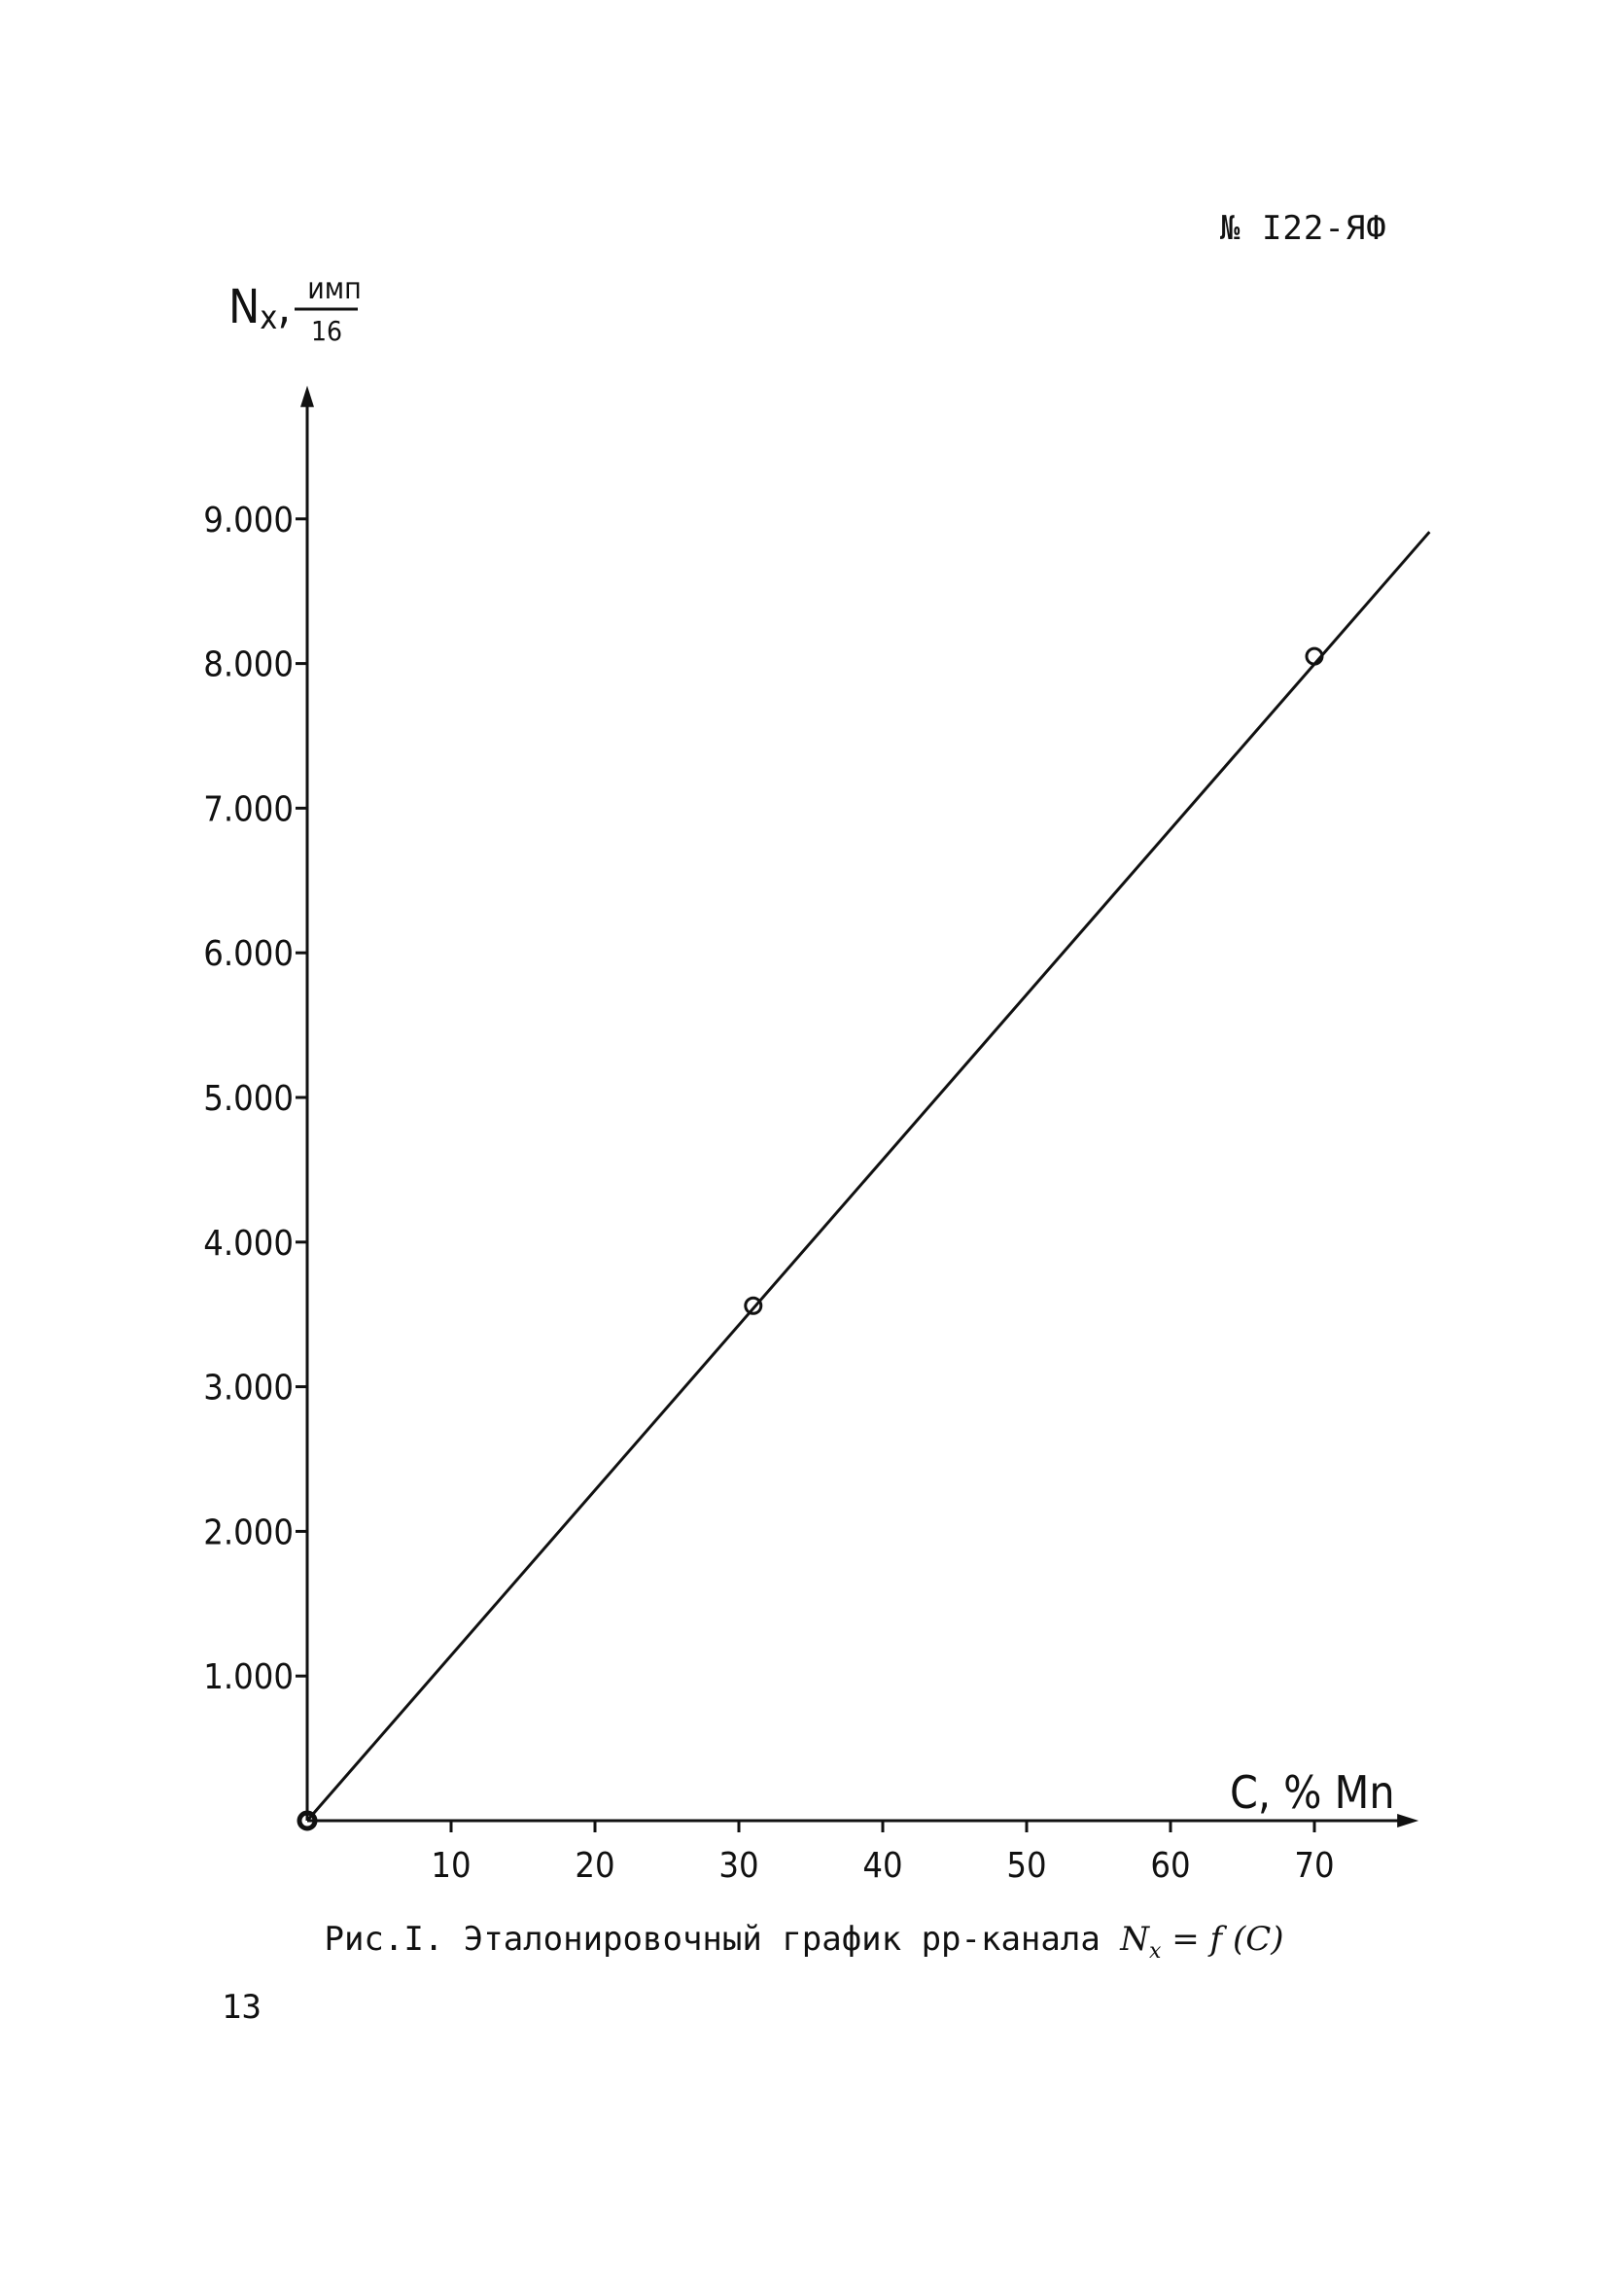  What do you see at coordinates (1155, 1951) in the screenshot?
I see `caption-formula-sub: x` at bounding box center [1155, 1951].